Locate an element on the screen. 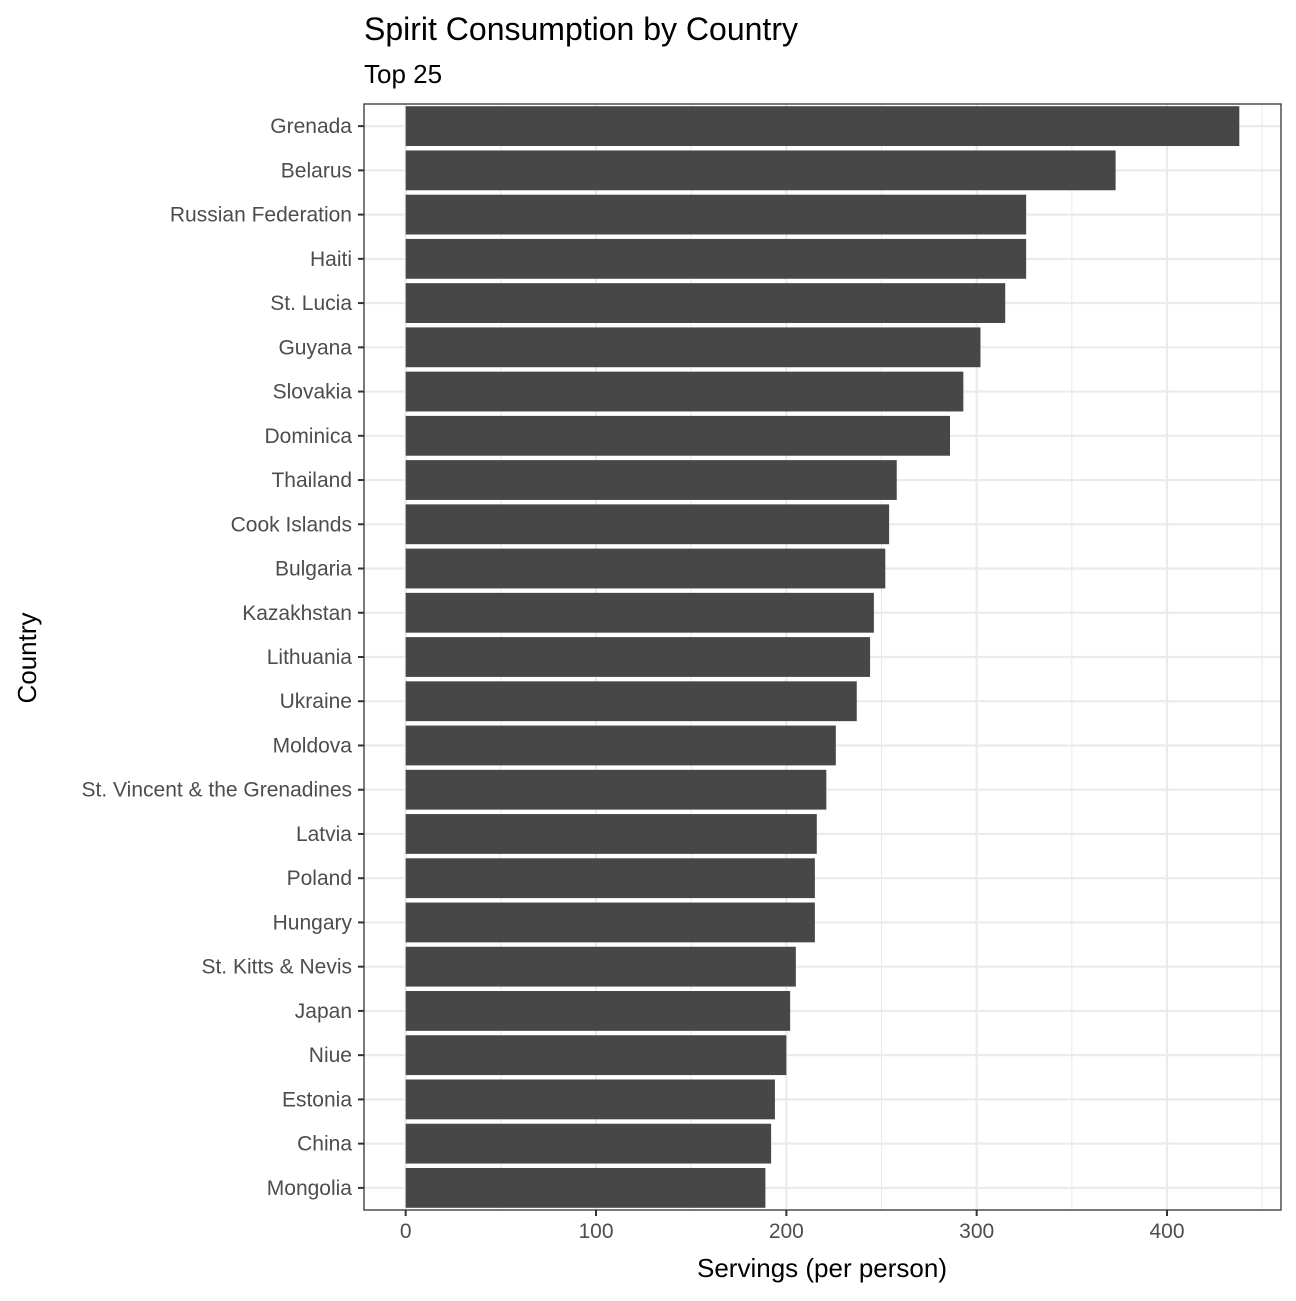 This screenshot has width=1296, height=1301. x-tick-label: 0 is located at coordinates (406, 1231).